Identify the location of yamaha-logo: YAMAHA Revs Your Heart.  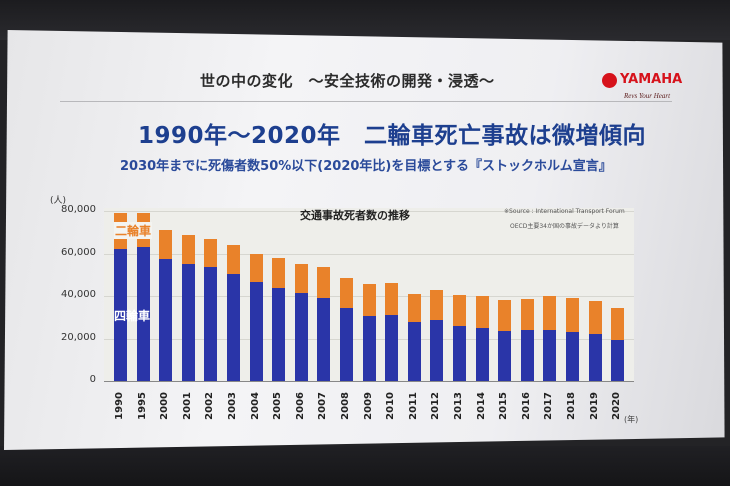
(648, 88).